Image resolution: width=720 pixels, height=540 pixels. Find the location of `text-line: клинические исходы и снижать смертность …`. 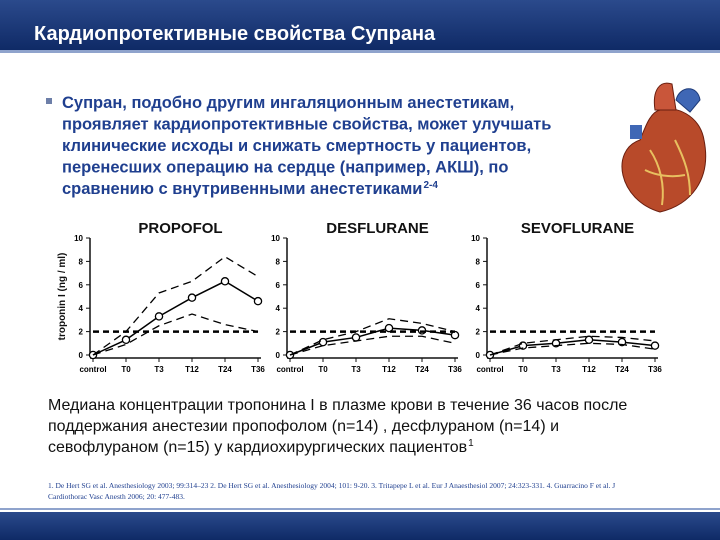

text-line: клинические исходы и снижать смертность … is located at coordinates (296, 146).